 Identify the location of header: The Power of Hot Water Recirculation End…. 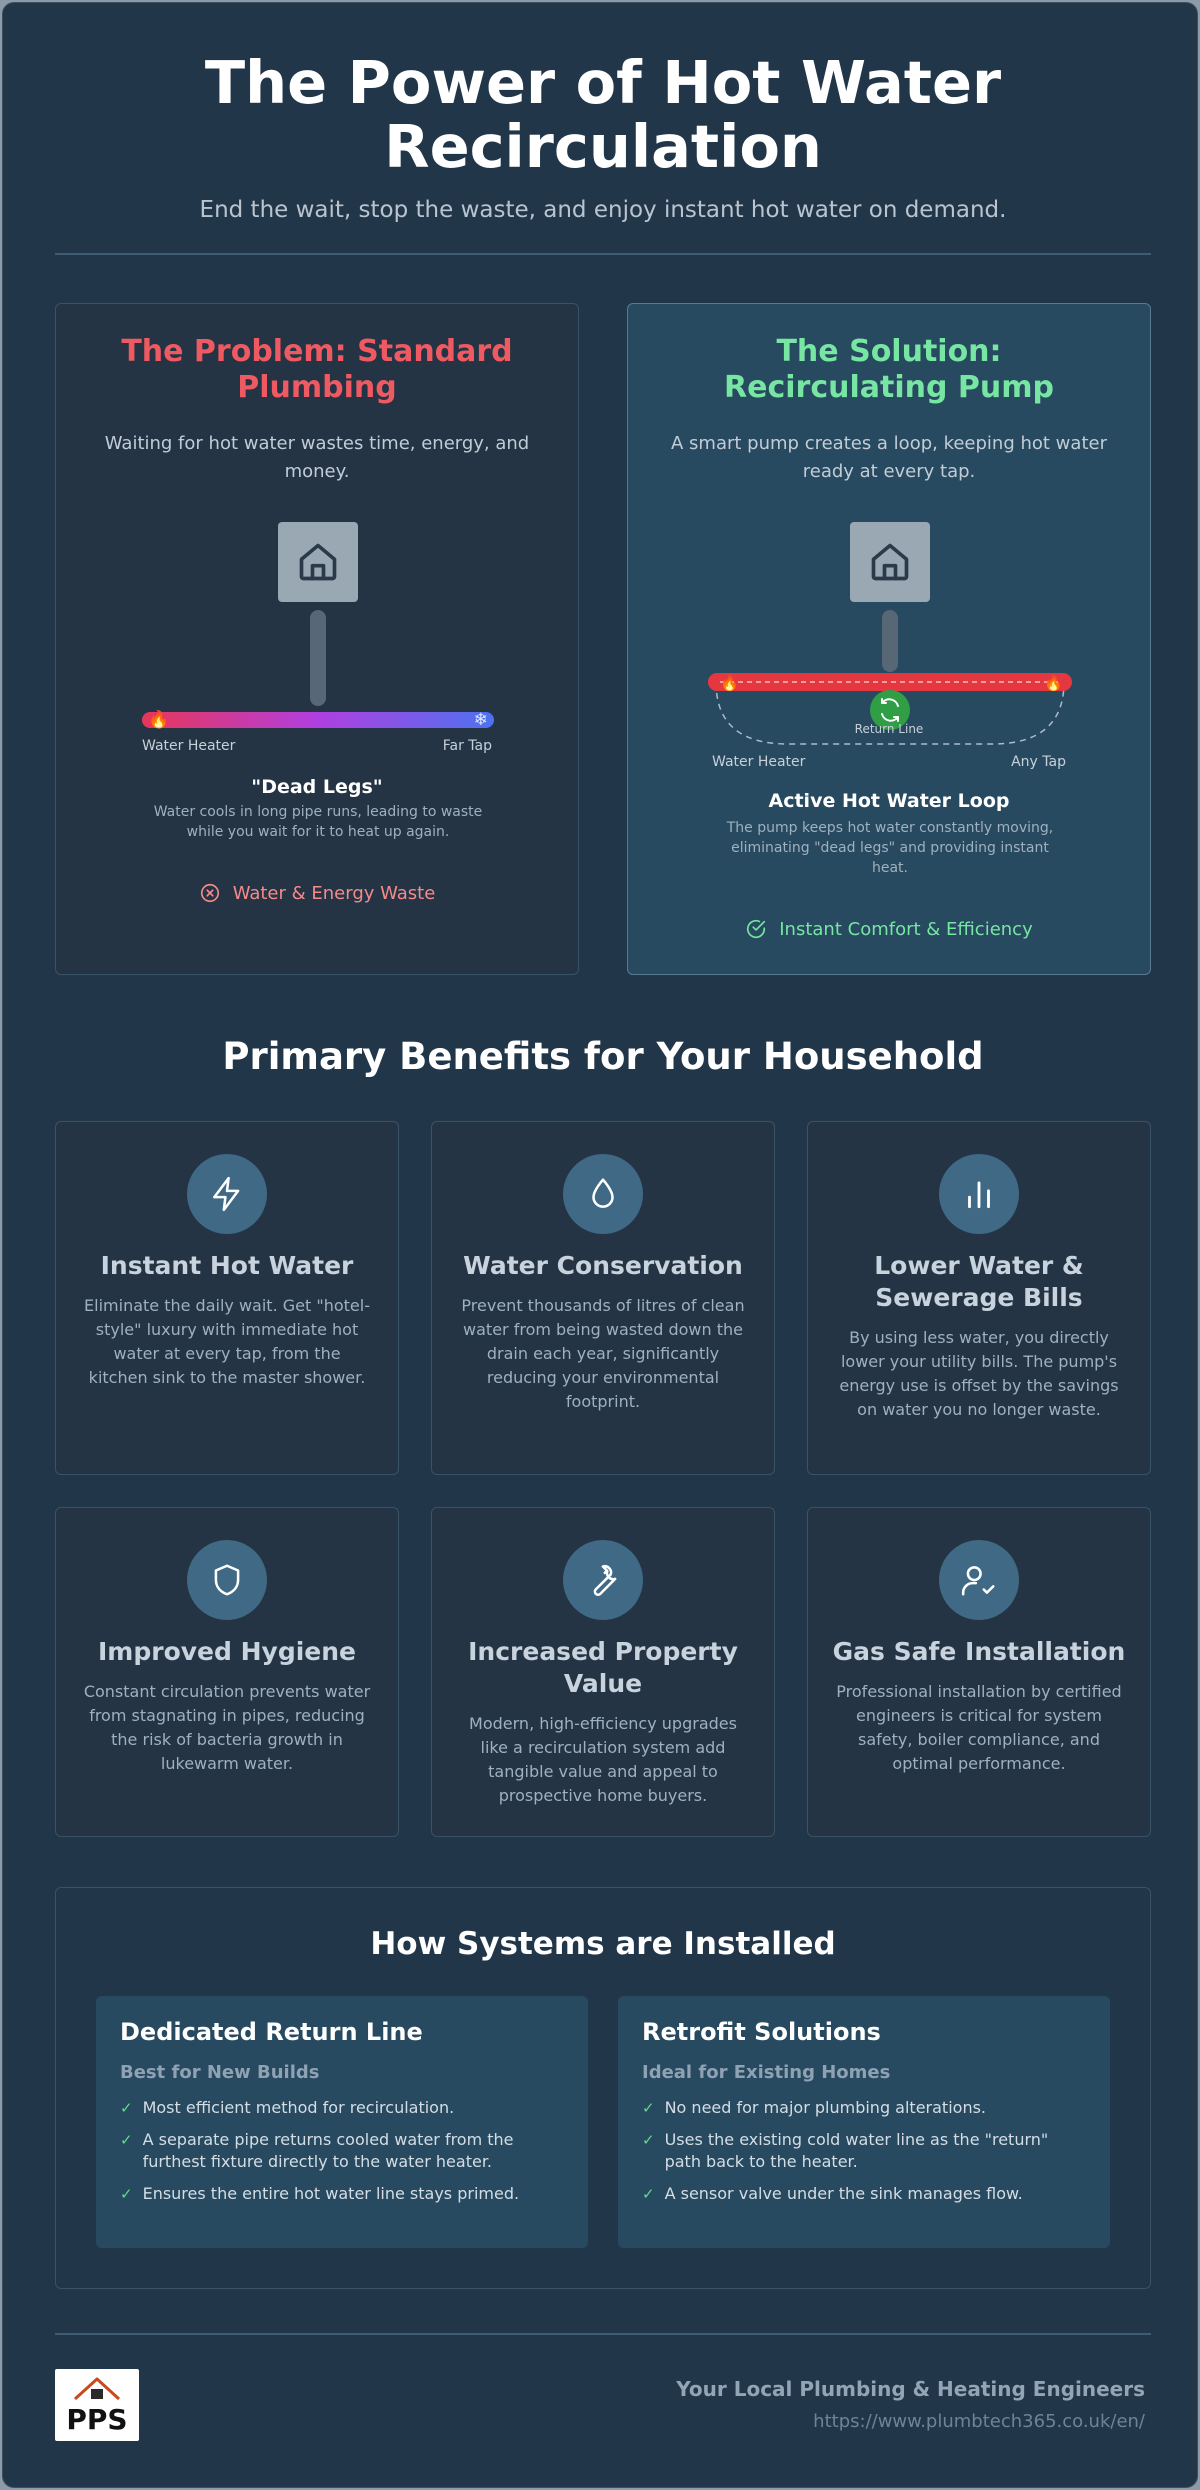
(603, 136).